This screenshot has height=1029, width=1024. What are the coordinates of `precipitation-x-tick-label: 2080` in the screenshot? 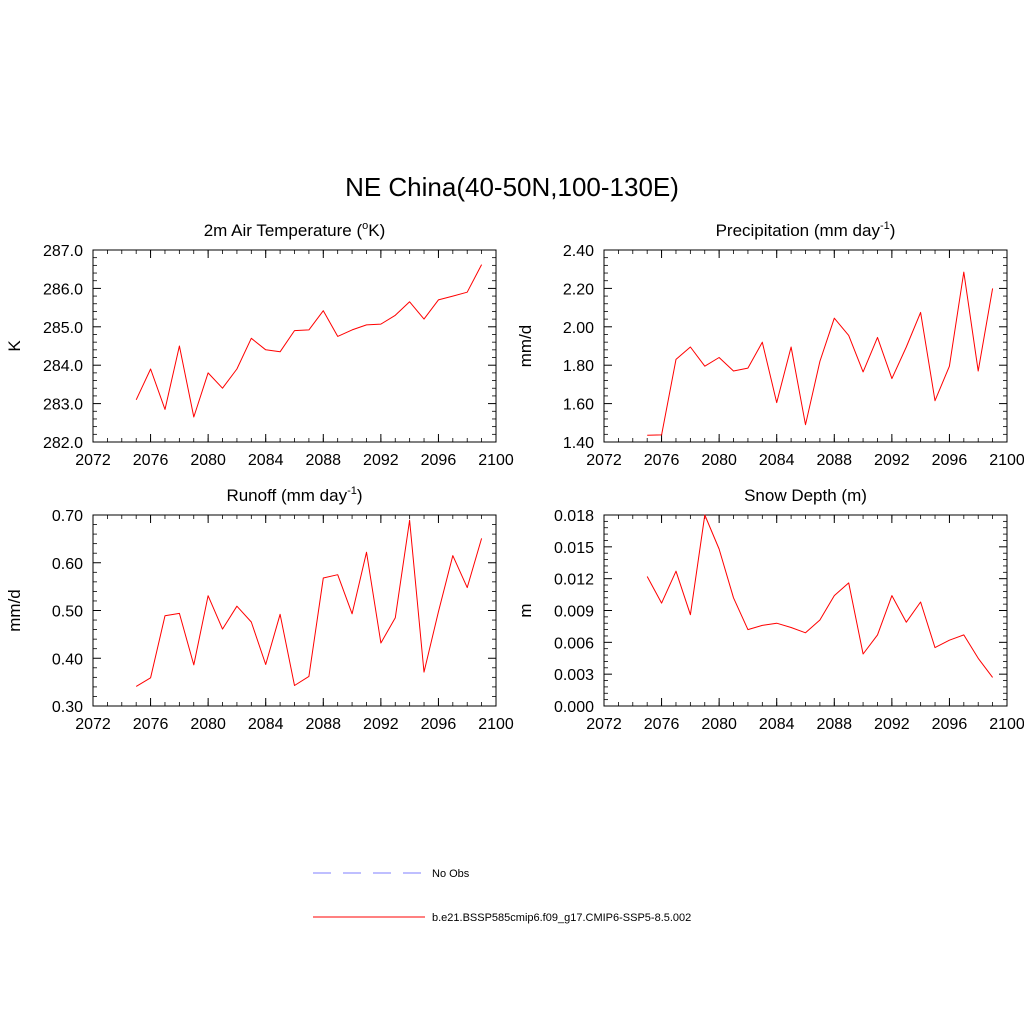 It's located at (719, 460).